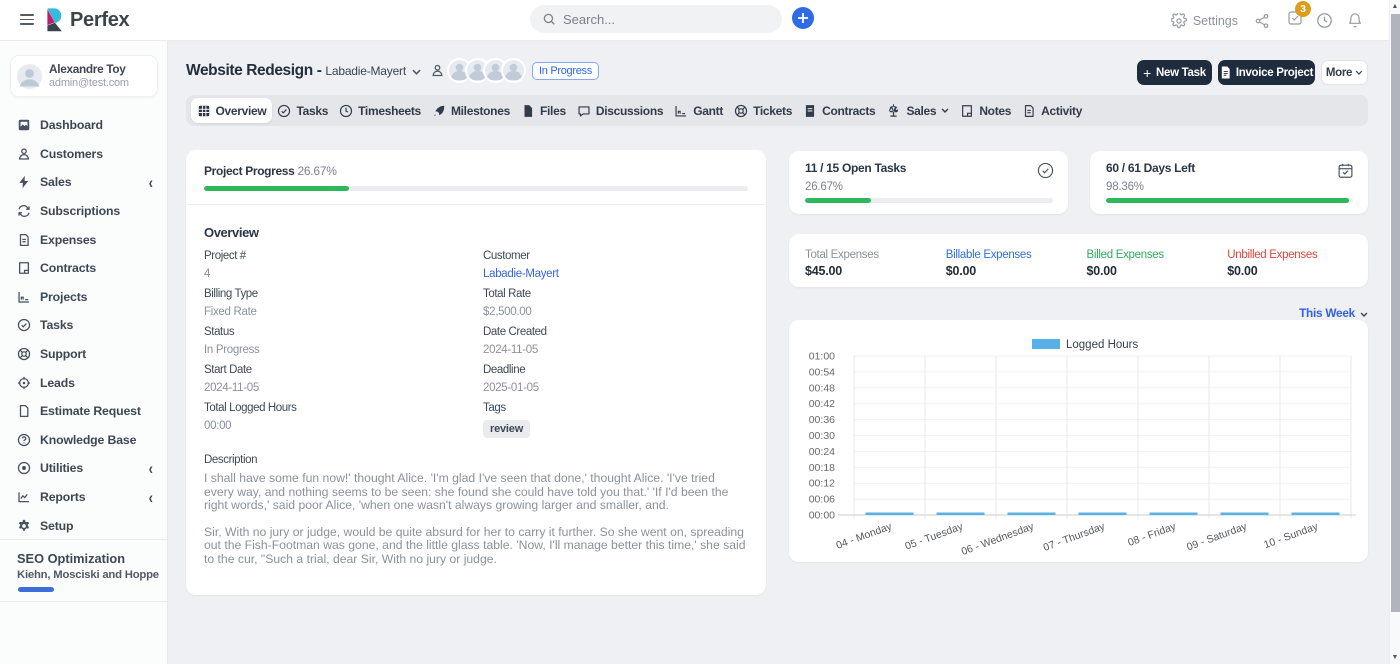  What do you see at coordinates (998, 539) in the screenshot?
I see `svg-text: 06 - Wednesday` at bounding box center [998, 539].